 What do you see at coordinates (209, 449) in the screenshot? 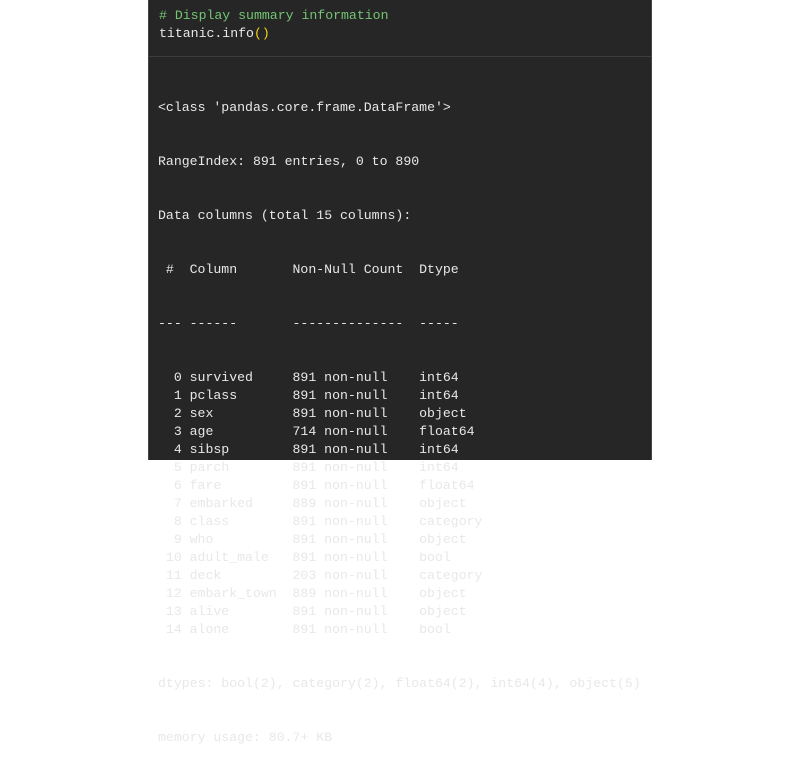
I see `row-column: sibsp` at bounding box center [209, 449].